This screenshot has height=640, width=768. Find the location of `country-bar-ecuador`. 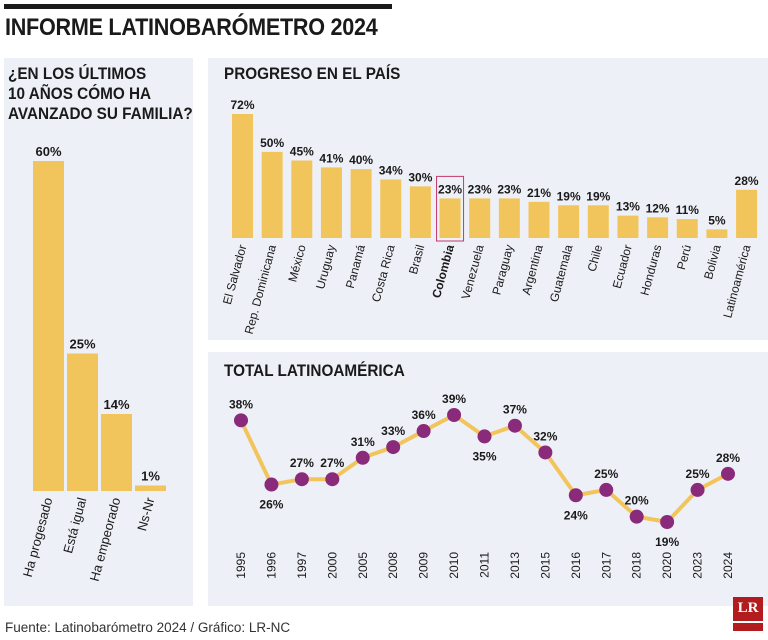

country-bar-ecuador is located at coordinates (628, 226).